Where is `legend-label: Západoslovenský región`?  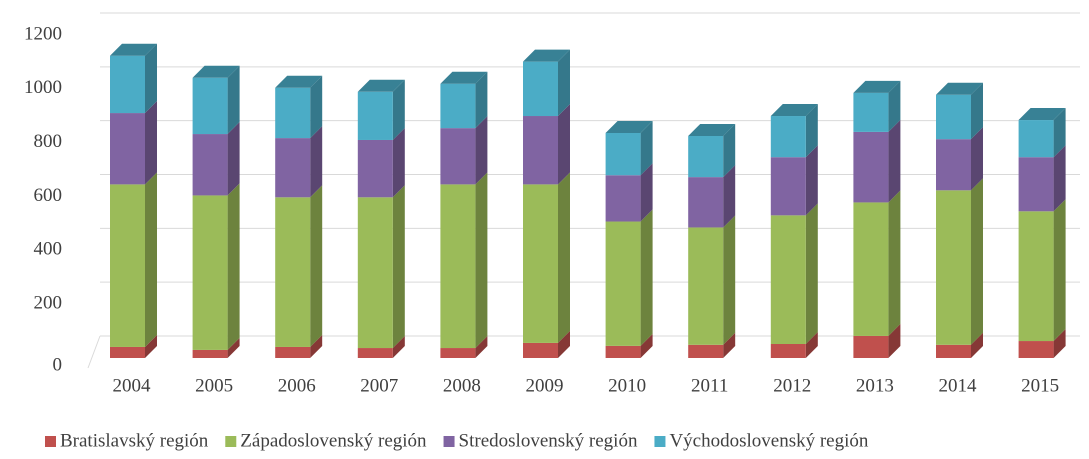
legend-label: Západoslovenský región is located at coordinates (333, 440).